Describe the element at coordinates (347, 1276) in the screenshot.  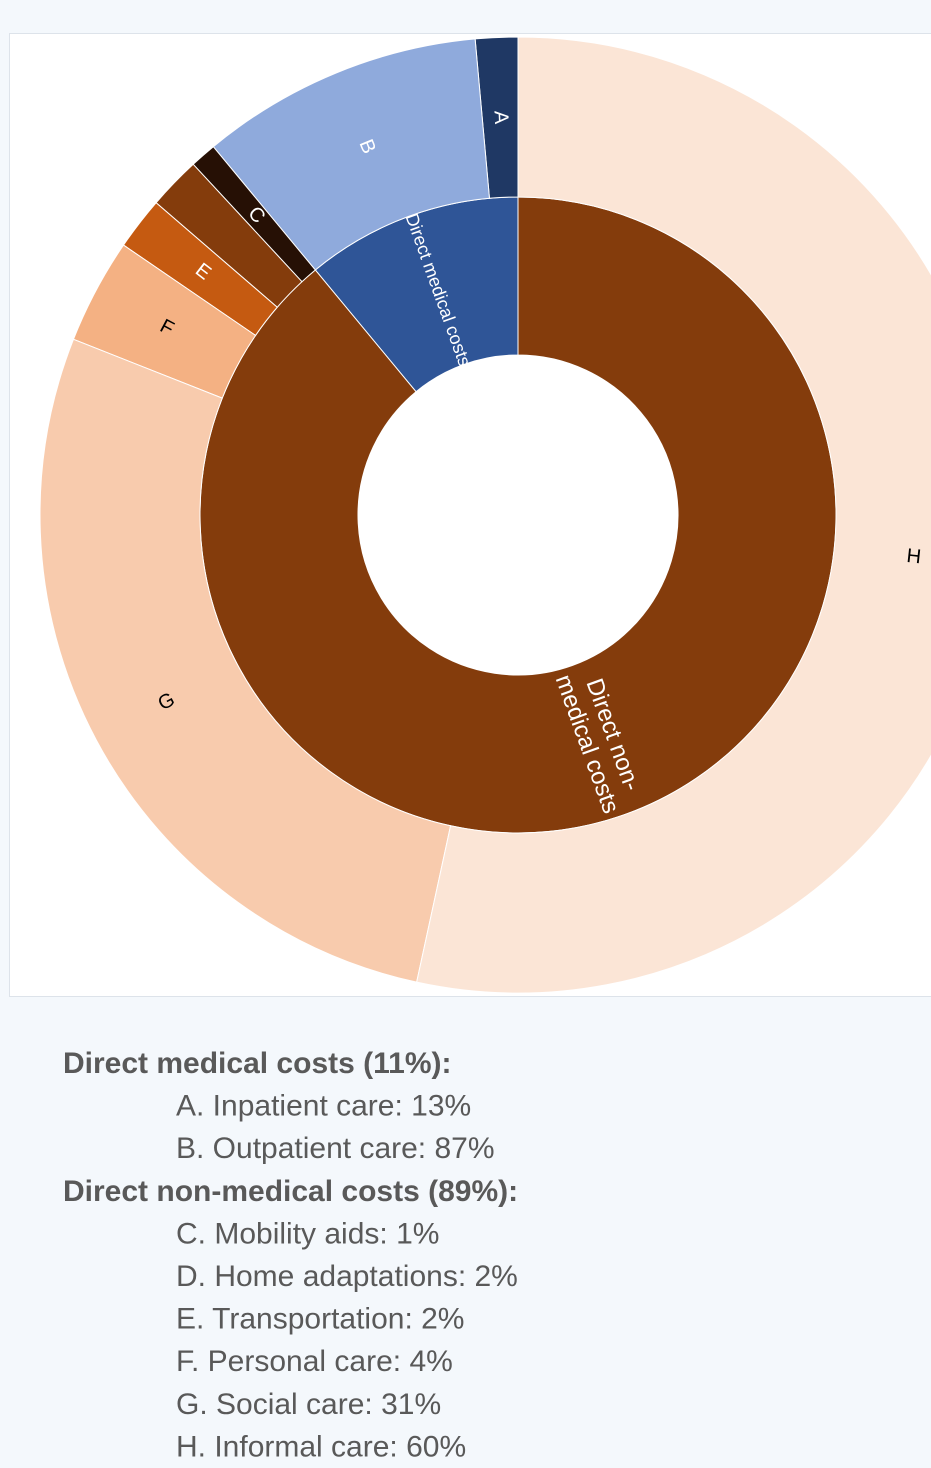
I see `legend-item: D. Home adaptations: 2%` at that location.